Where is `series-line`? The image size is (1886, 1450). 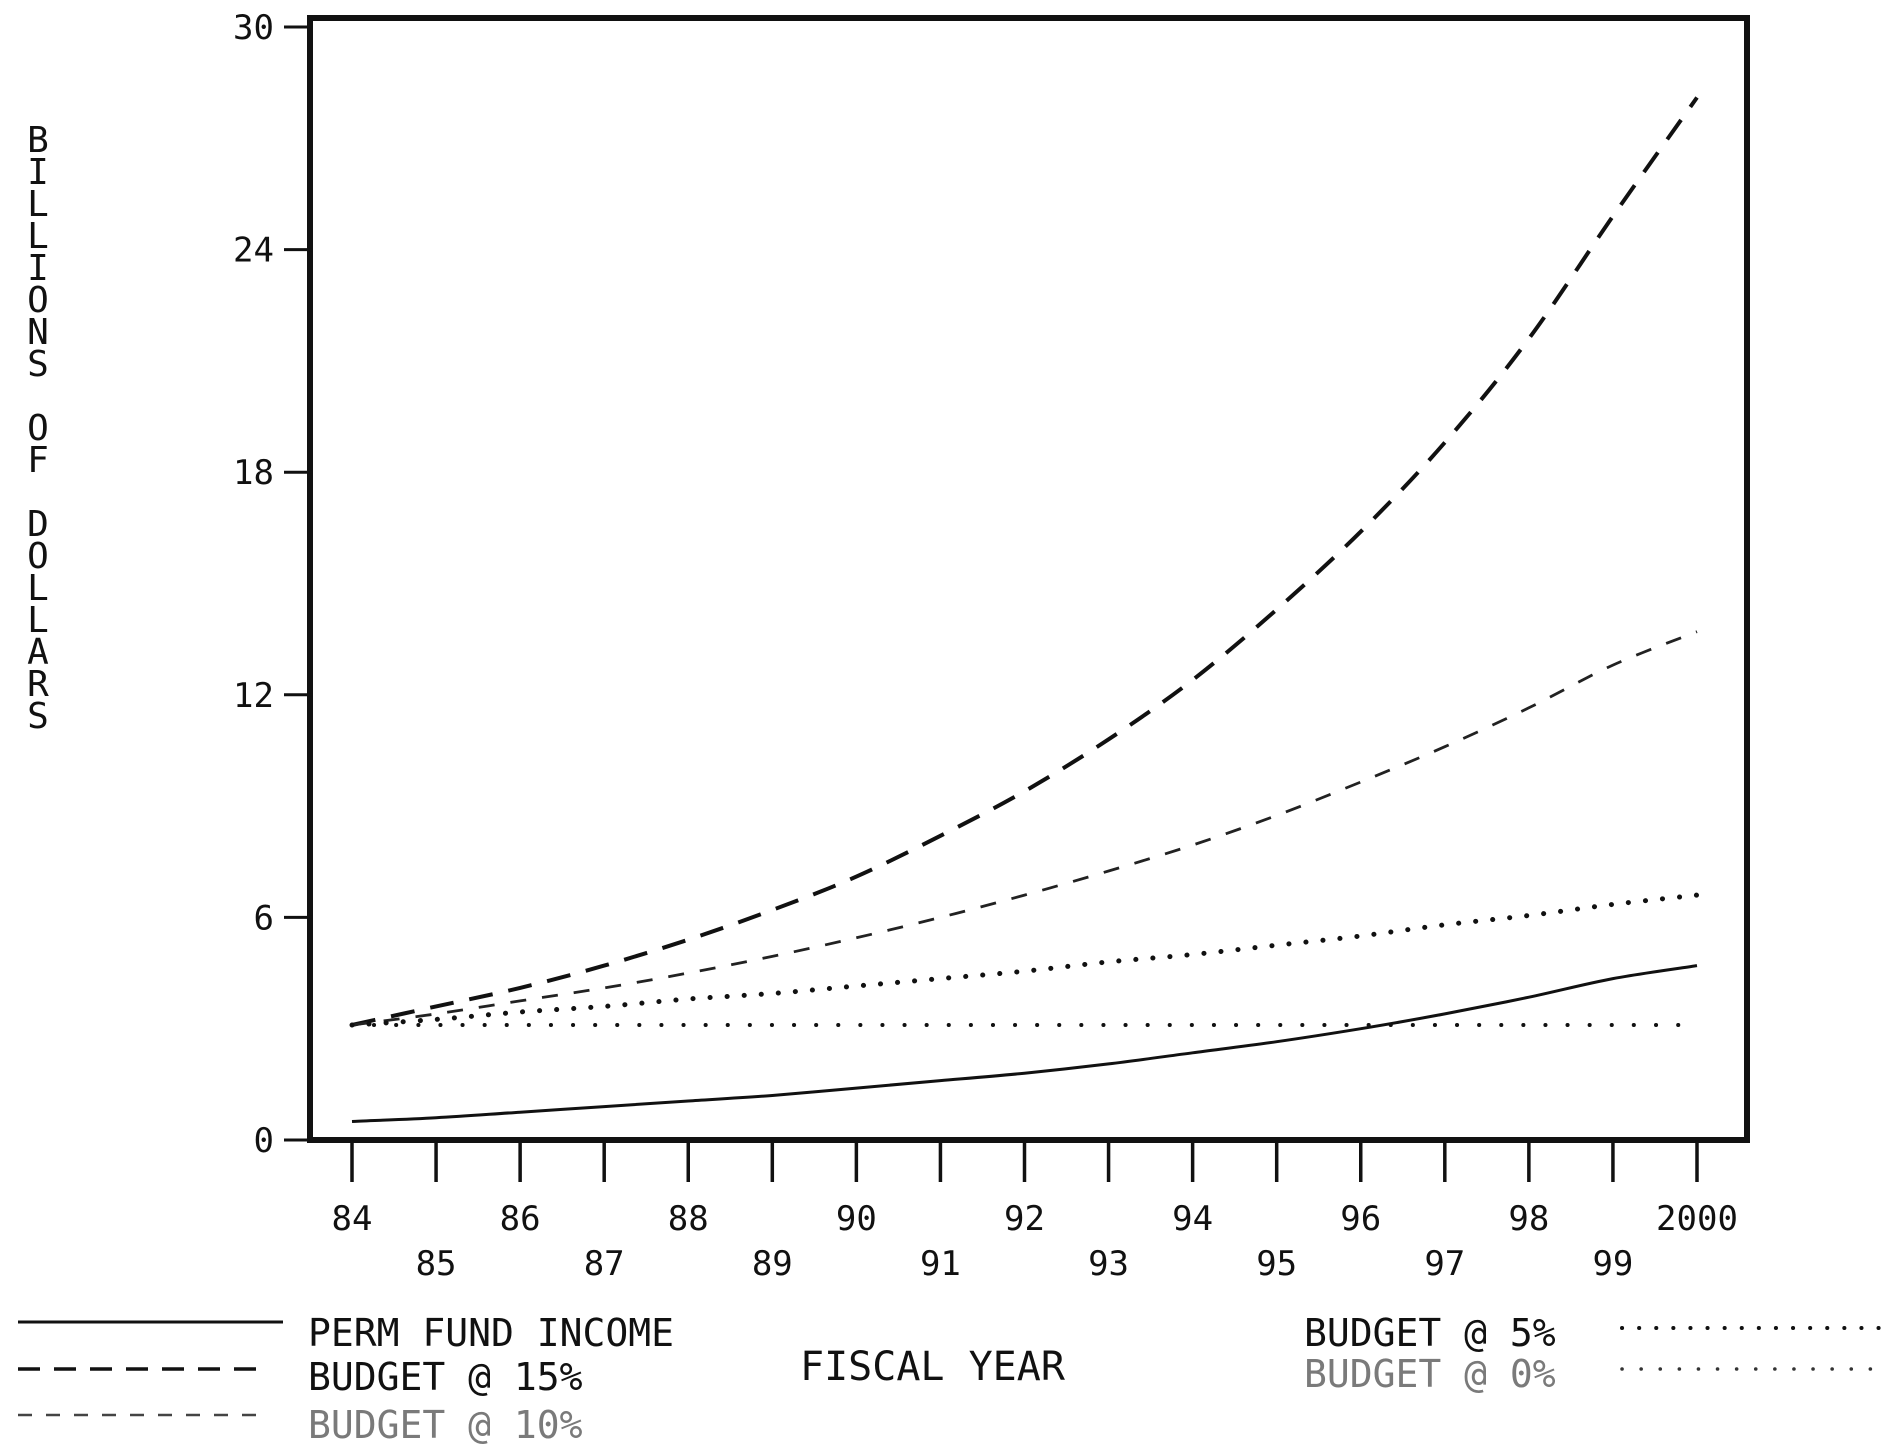
series-line is located at coordinates (1024, 1043).